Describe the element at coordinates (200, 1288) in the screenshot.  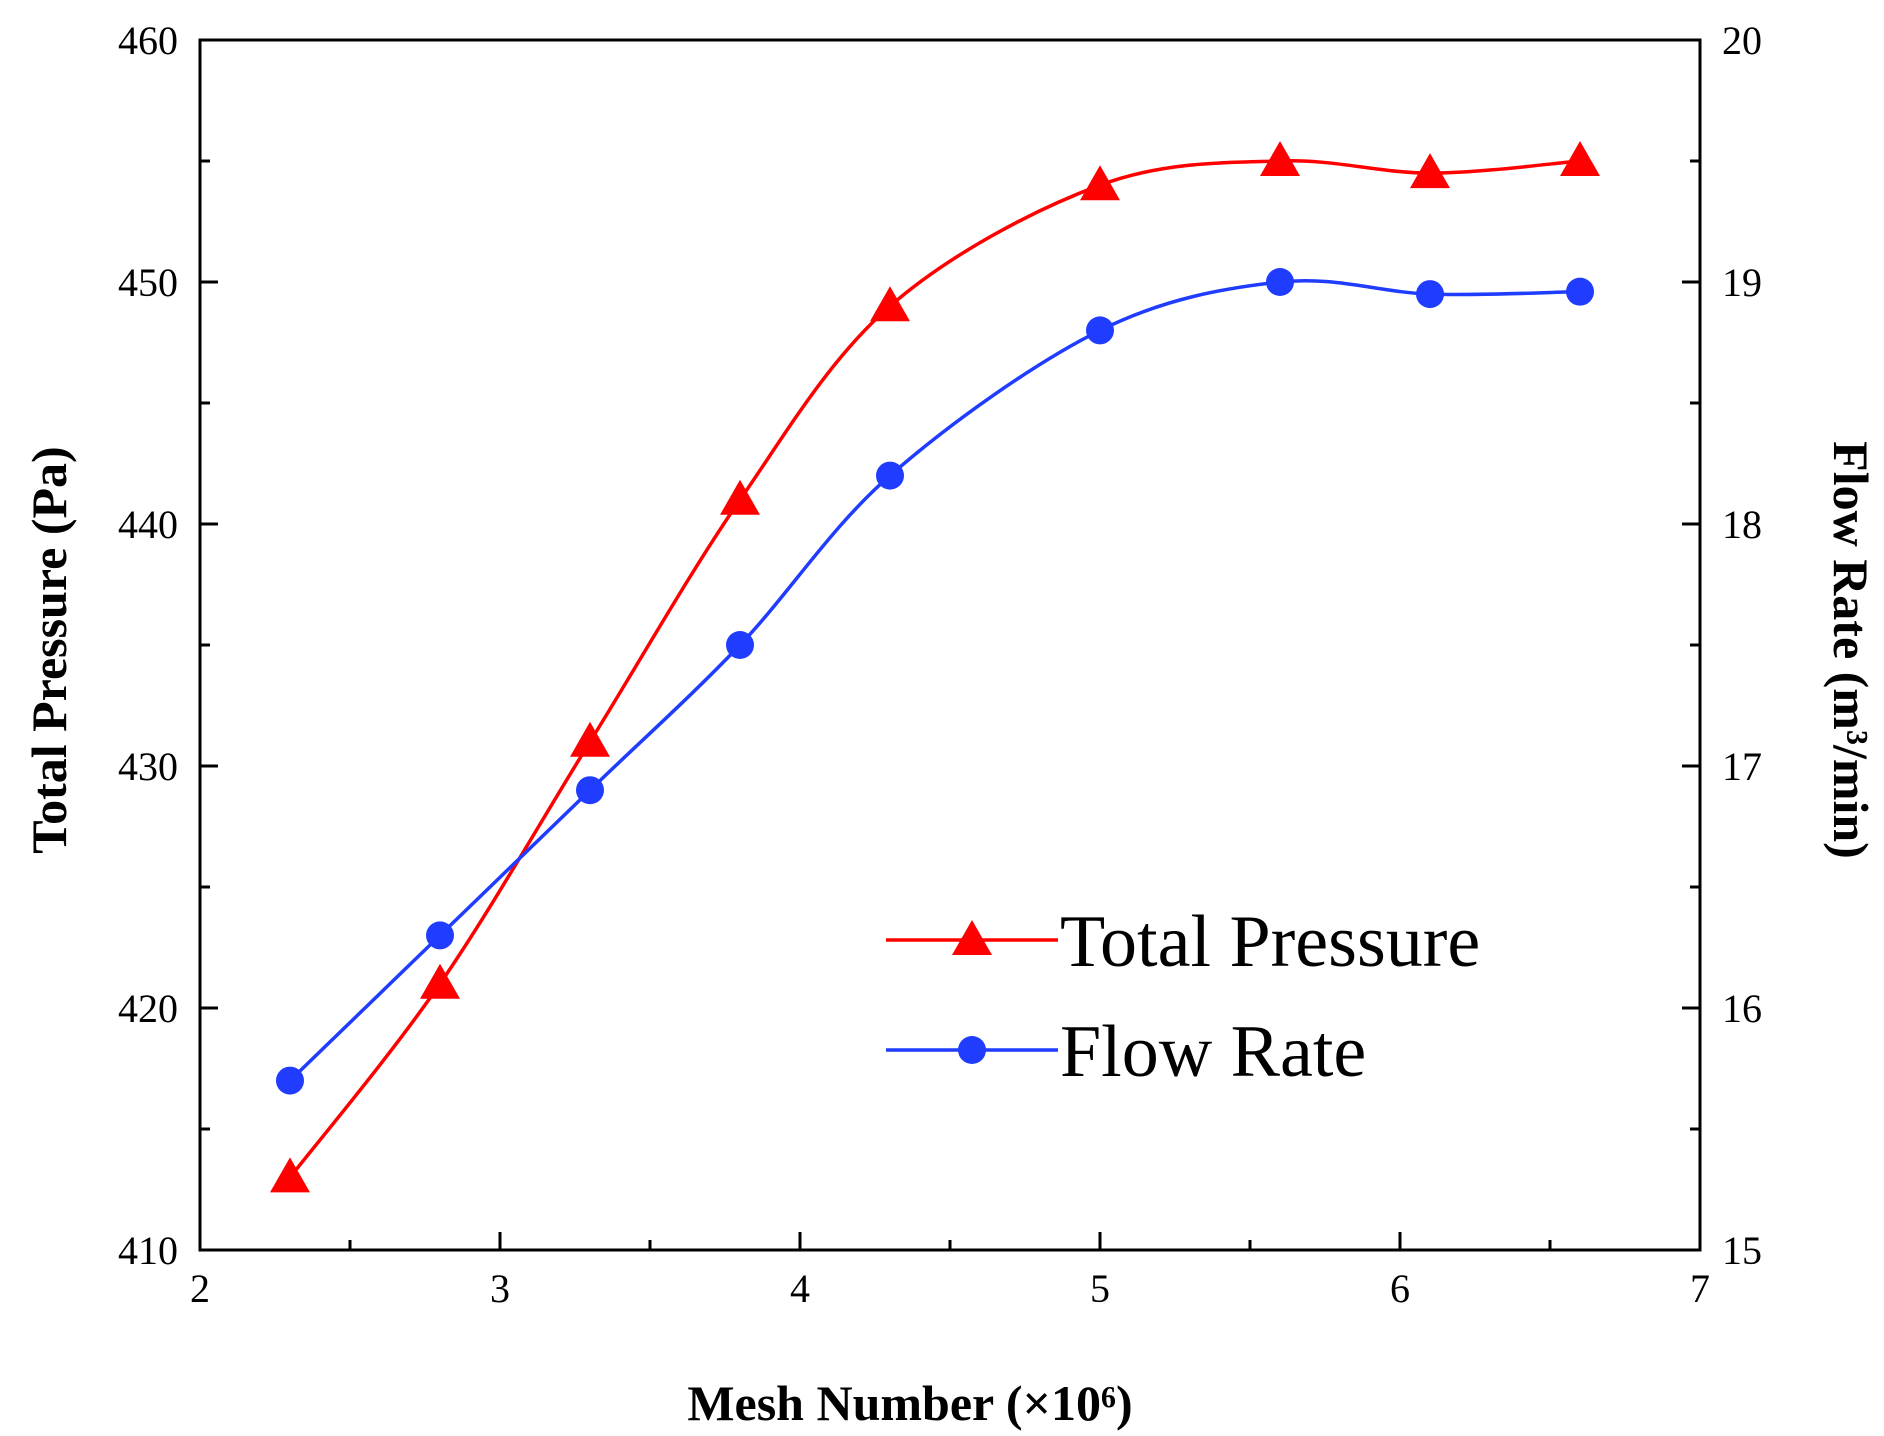
I see `x-tick-label: 2` at that location.